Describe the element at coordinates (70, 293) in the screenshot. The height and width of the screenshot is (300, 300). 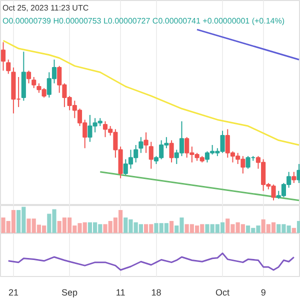
I see `x-tick-label: Sep` at that location.